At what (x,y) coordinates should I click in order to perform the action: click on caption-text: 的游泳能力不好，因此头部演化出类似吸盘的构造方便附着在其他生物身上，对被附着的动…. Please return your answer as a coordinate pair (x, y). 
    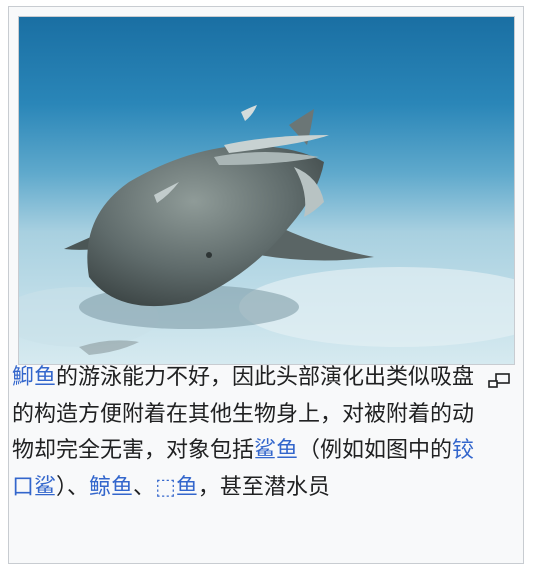
    Looking at the image, I should click on (243, 414).